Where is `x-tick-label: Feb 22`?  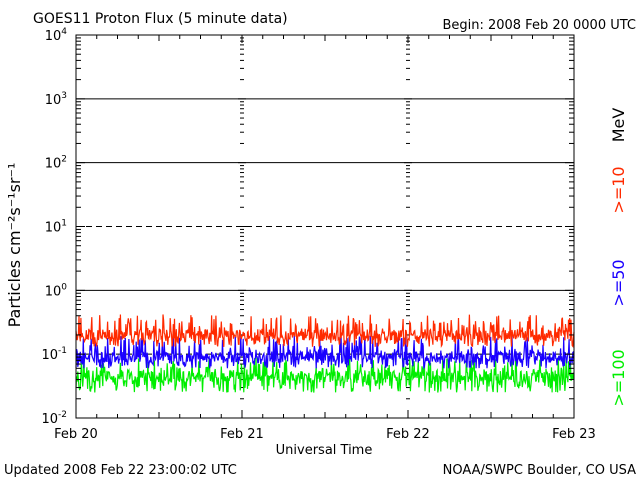
x-tick-label: Feb 22 is located at coordinates (408, 434).